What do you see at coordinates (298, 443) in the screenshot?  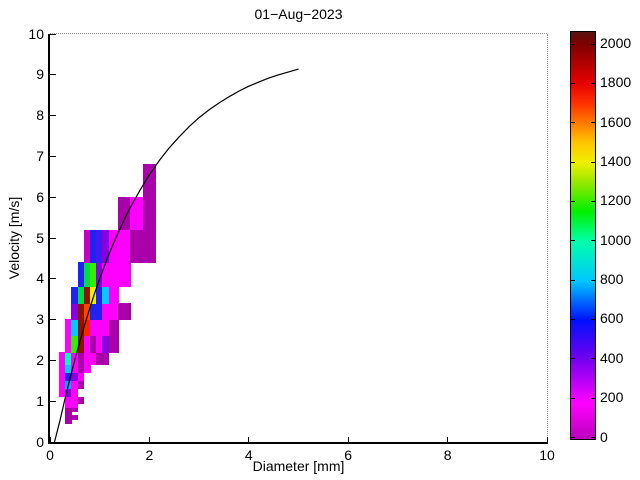 I see `x-axis-line` at bounding box center [298, 443].